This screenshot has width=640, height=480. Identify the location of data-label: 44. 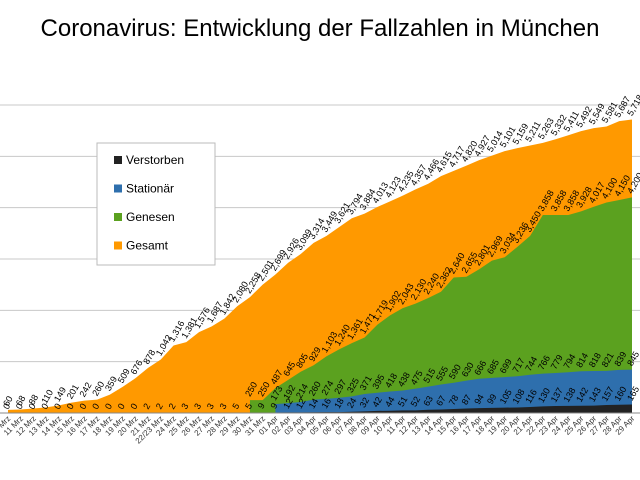
(390, 402).